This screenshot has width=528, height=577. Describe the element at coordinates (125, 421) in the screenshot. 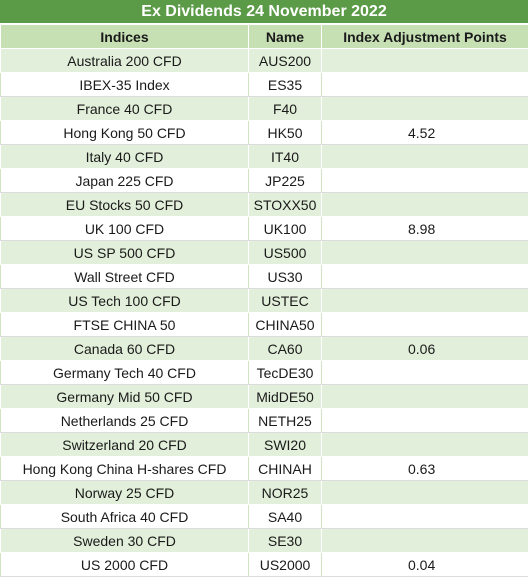

I see `cell-index: Netherlands 25 CFD` at that location.